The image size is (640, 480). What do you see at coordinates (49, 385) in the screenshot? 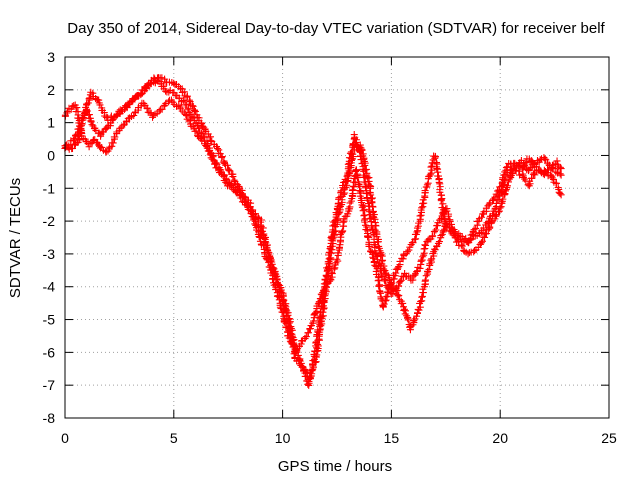
I see `y-tick-label: -7` at bounding box center [49, 385].